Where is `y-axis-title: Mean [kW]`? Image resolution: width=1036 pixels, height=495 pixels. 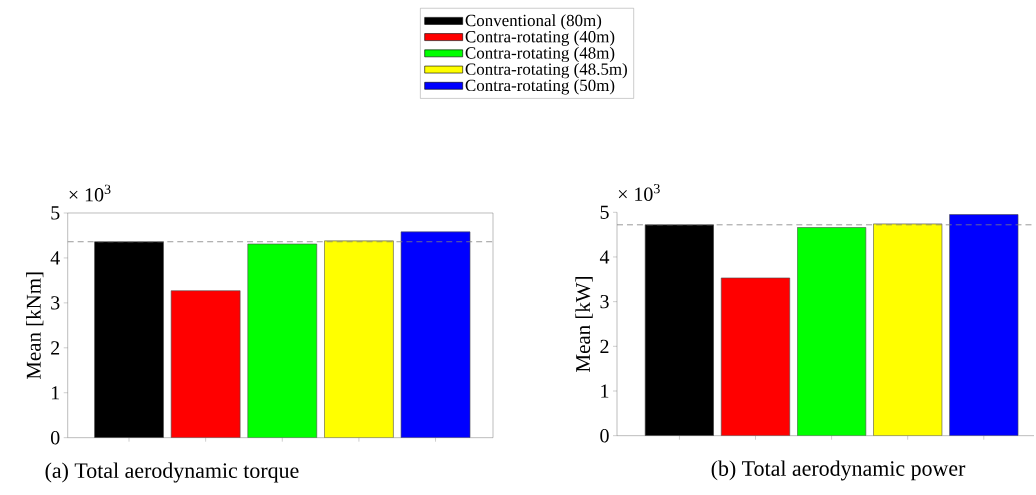
y-axis-title: Mean [kW] is located at coordinates (584, 324).